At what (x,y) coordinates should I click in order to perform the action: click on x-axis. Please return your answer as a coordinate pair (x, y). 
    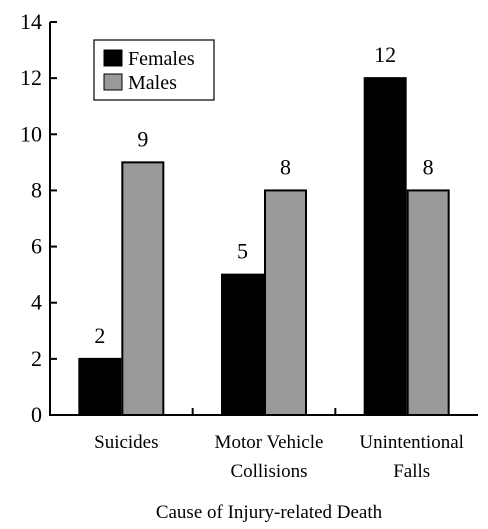
    Looking at the image, I should click on (264, 411).